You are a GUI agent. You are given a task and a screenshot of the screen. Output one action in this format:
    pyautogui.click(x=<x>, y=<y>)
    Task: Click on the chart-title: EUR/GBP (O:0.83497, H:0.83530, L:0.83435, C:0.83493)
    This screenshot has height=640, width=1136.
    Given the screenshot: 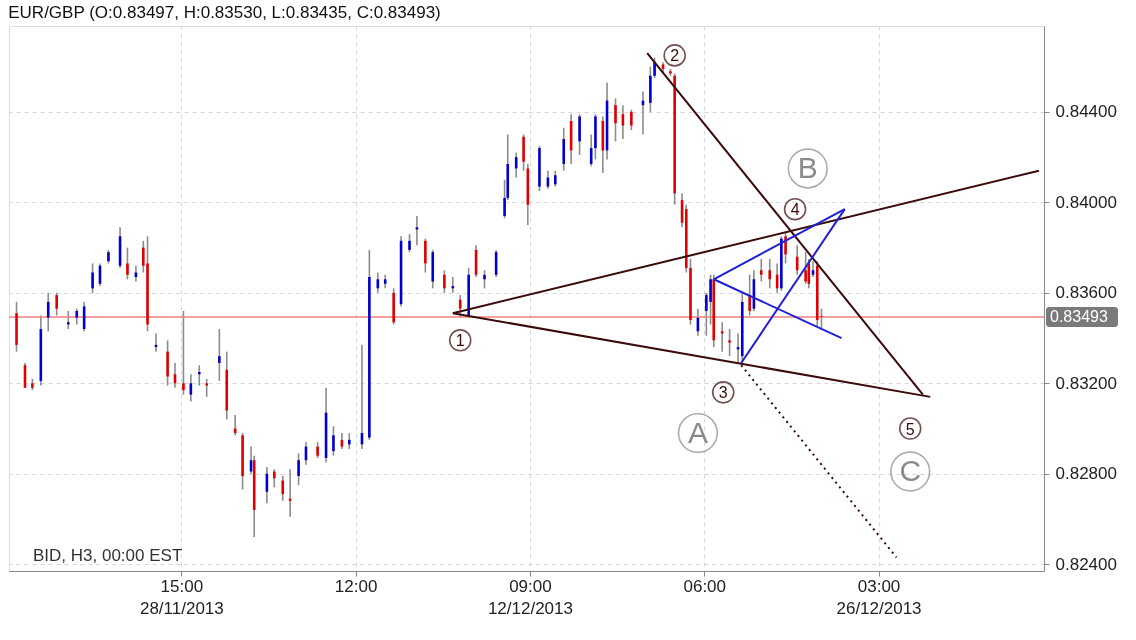 What is the action you would take?
    pyautogui.click(x=224, y=12)
    